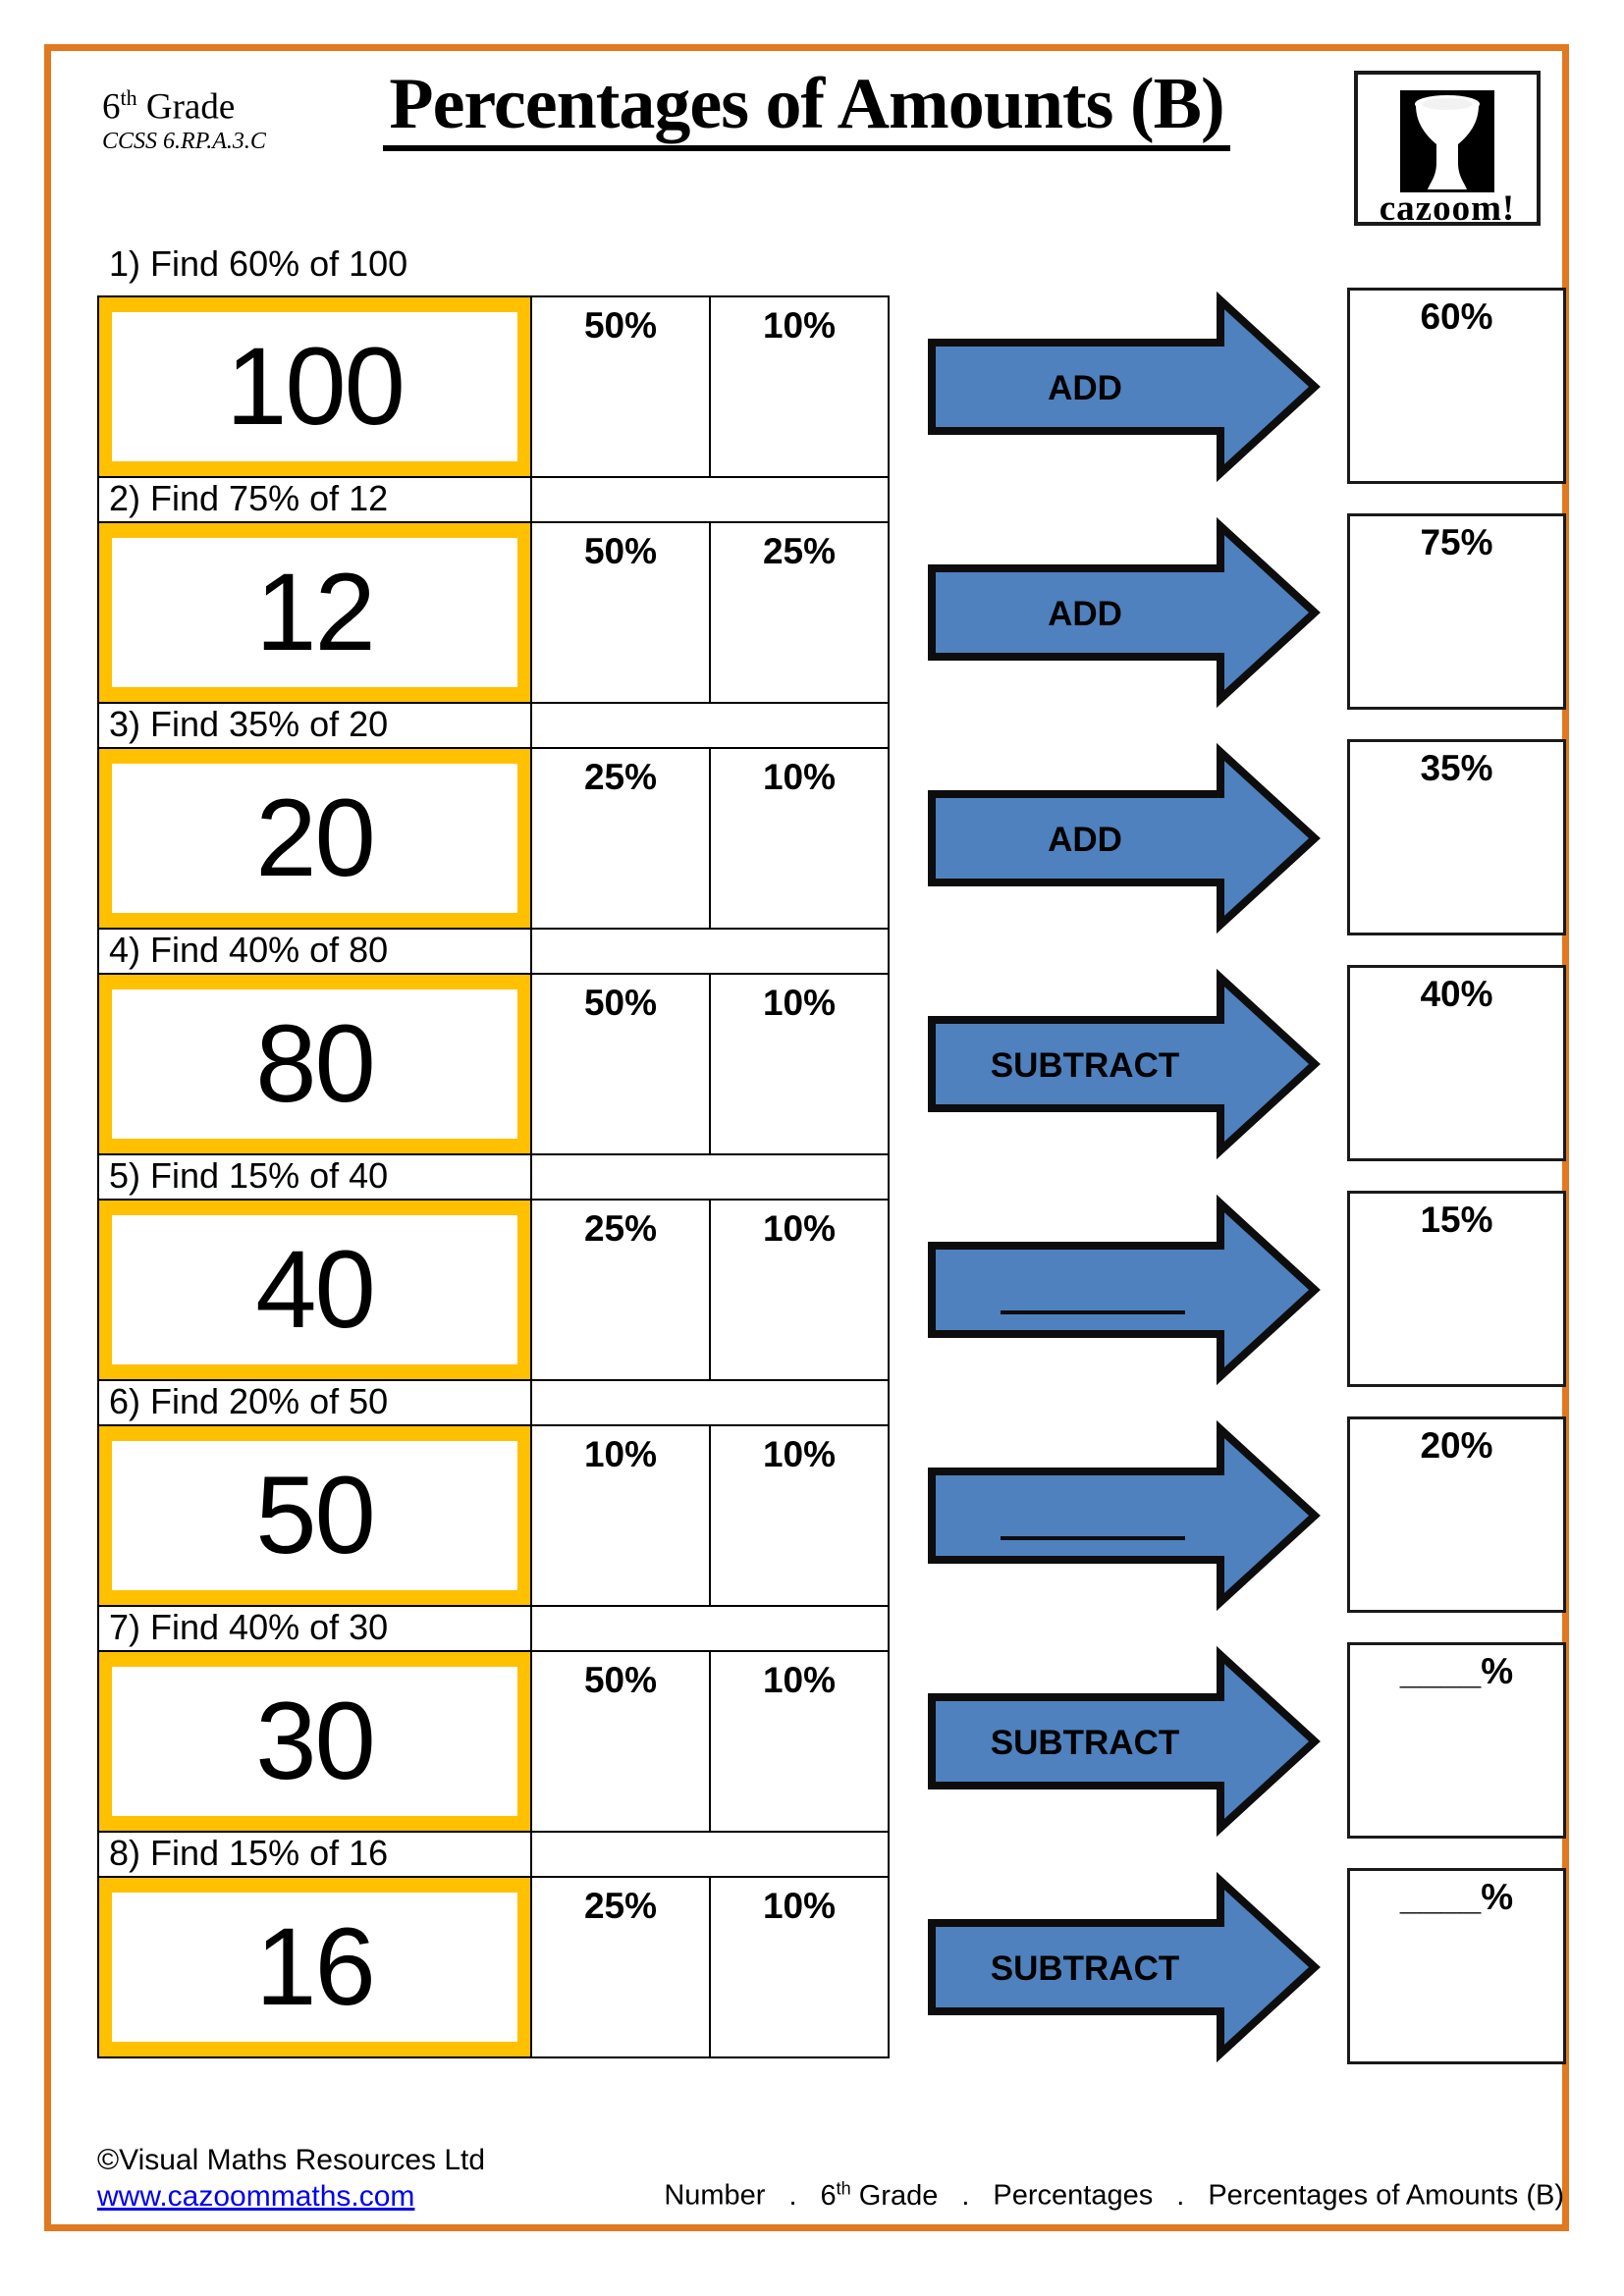 This screenshot has height=2296, width=1624. Describe the element at coordinates (1447, 141) in the screenshot. I see `djembe-drum-icon` at that location.